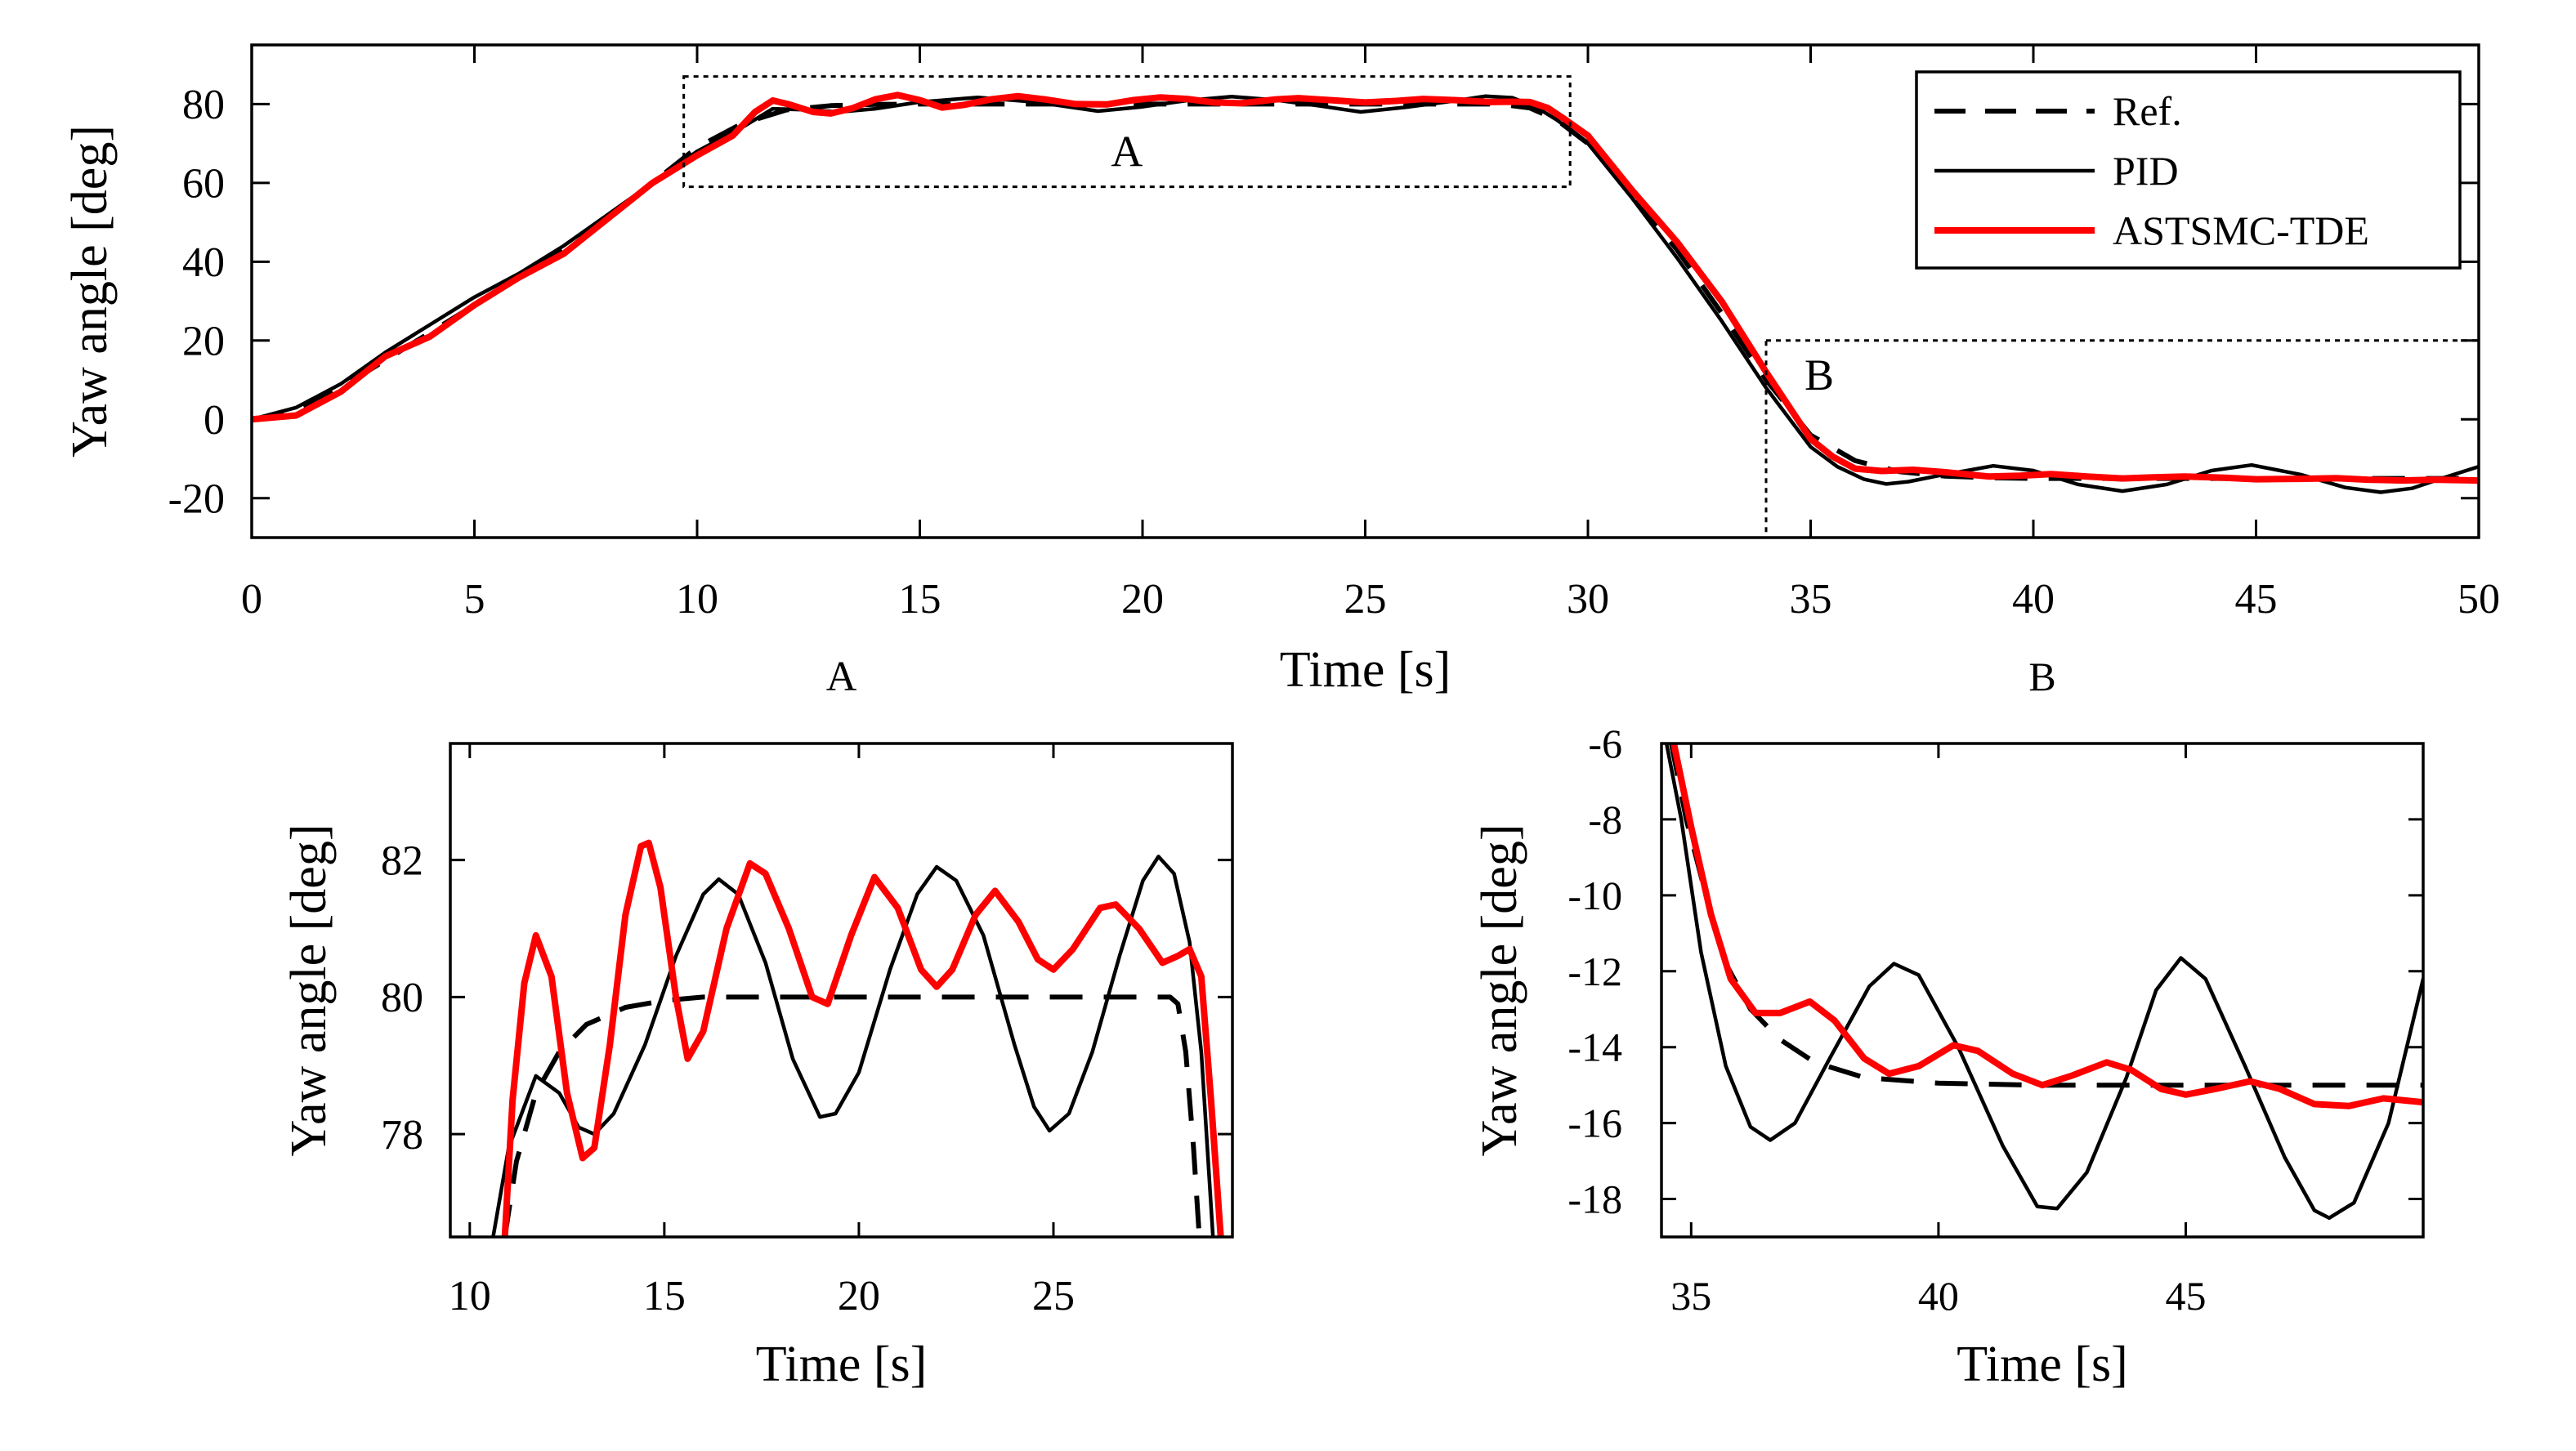  What do you see at coordinates (203, 341) in the screenshot?
I see `y-tick-label-main: 20` at bounding box center [203, 341].